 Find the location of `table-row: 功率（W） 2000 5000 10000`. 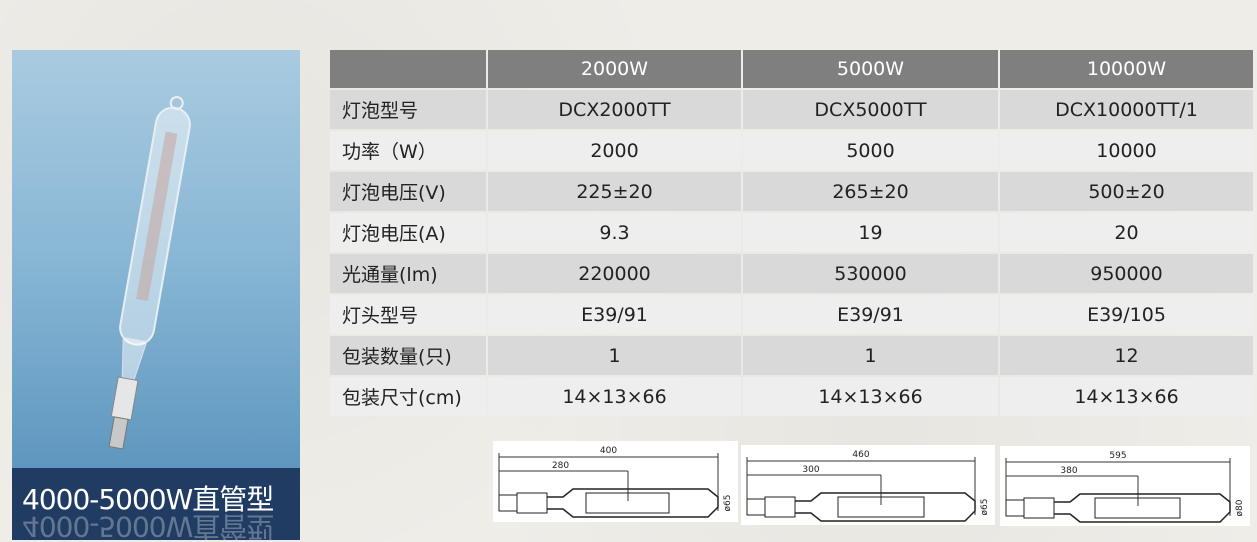

table-row: 功率（W） 2000 5000 10000 is located at coordinates (791, 150).